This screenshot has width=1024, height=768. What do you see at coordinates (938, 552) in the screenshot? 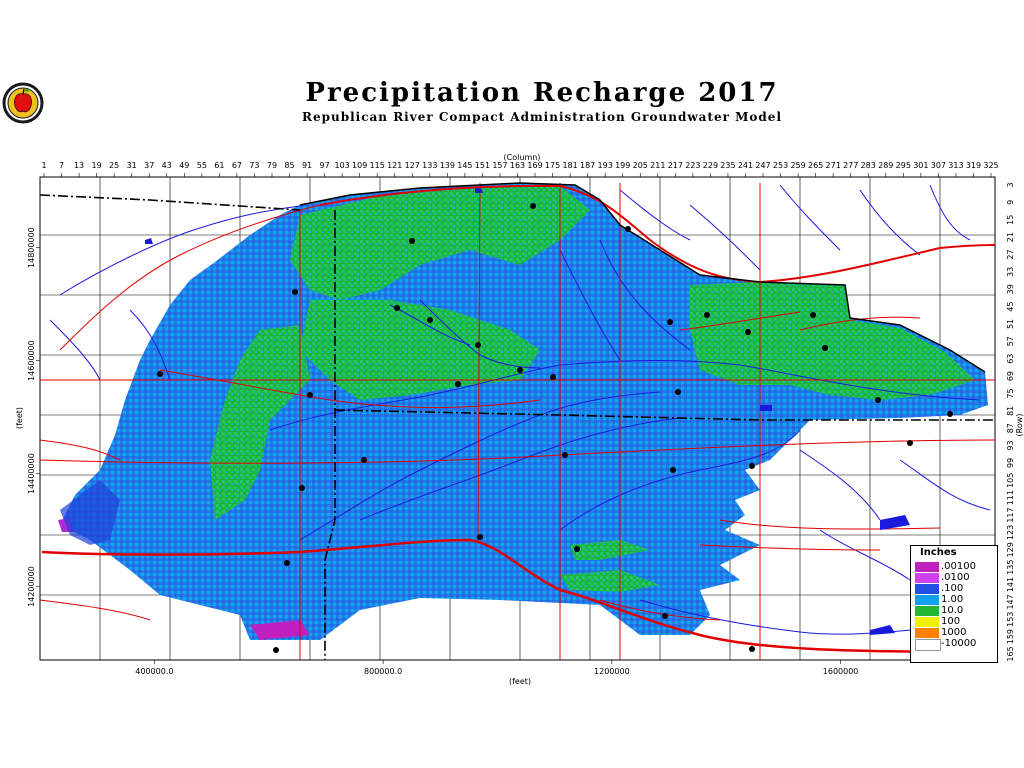
I see `legend-title: Inches` at bounding box center [938, 552].